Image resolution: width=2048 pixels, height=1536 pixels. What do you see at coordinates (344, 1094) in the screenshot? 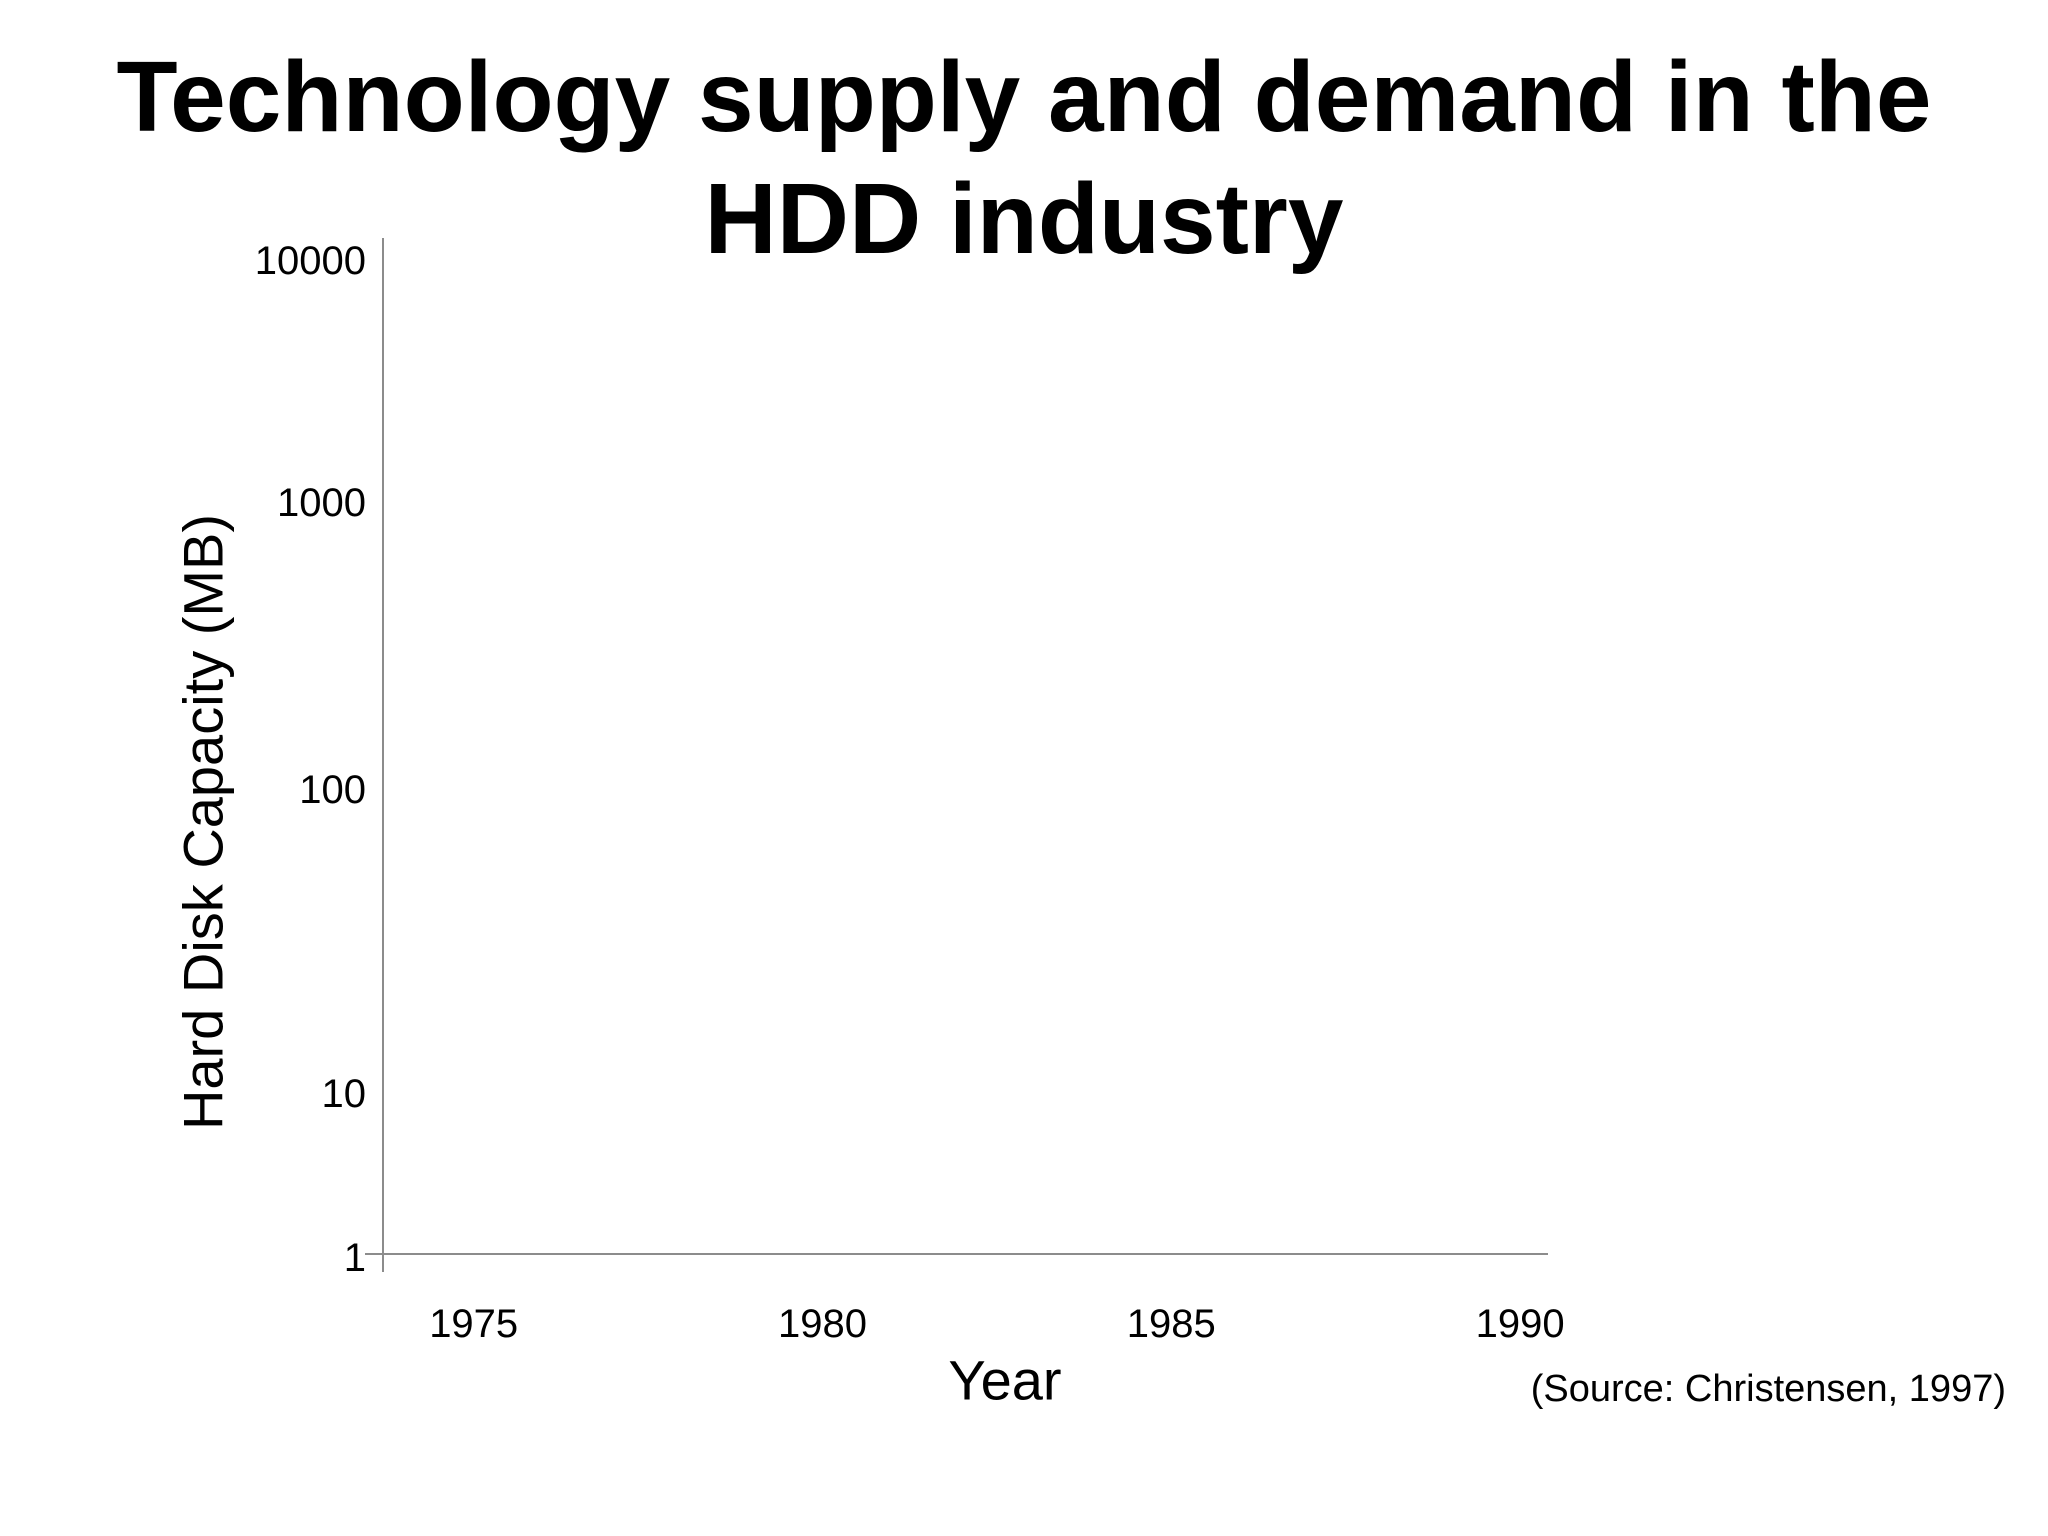
I see `y-tick-label: 10` at bounding box center [344, 1094].